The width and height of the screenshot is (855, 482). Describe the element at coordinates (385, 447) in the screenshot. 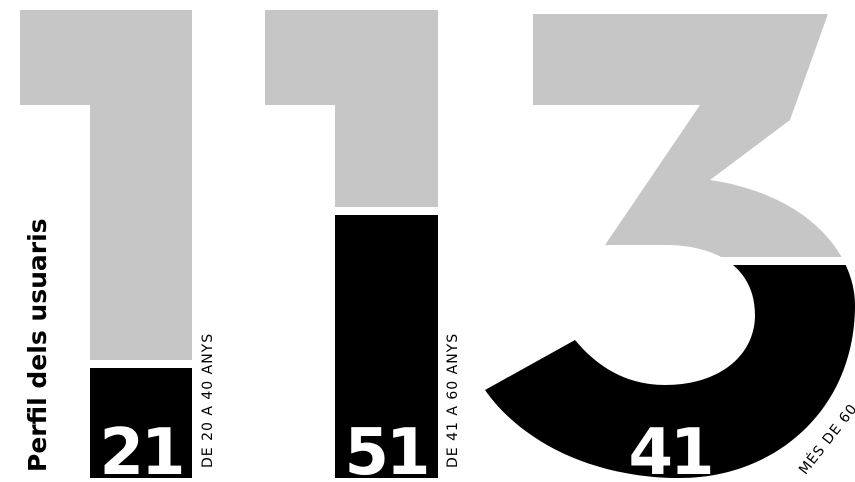

I see `value-label-41-60: 51` at that location.